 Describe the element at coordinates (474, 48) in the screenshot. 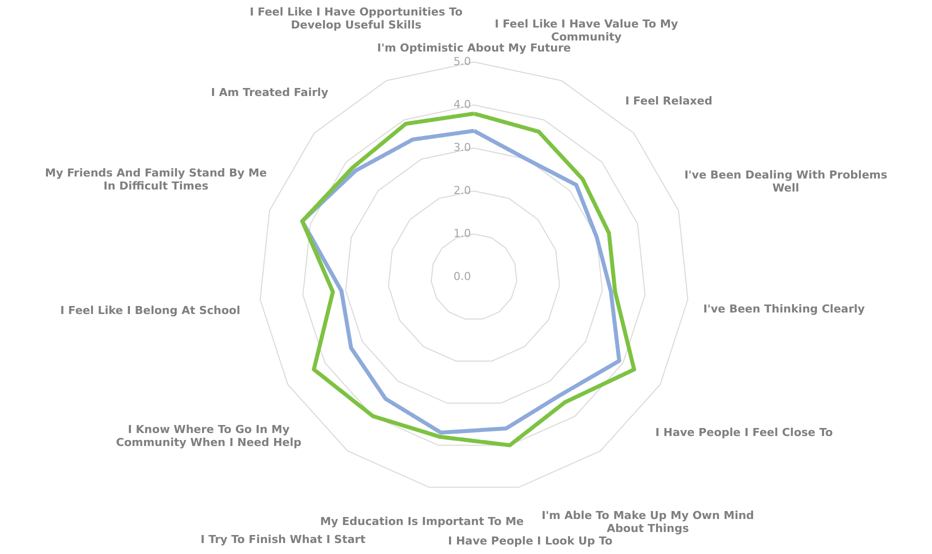

I see `spoke-label: I'm Optimistic About My Future` at that location.